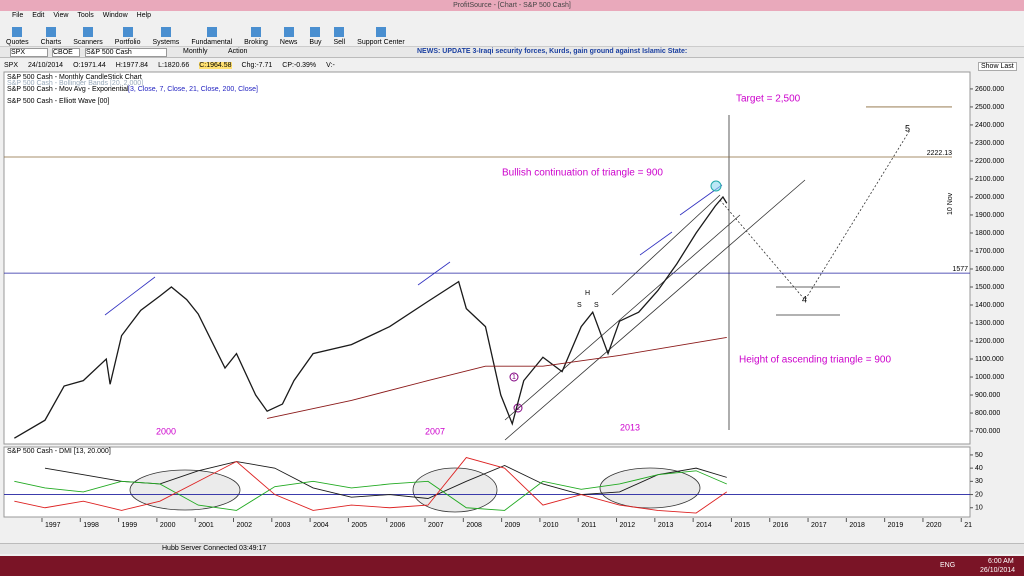 The width and height of the screenshot is (1024, 576). I want to click on x-tick-label: 2018, so click(857, 525).